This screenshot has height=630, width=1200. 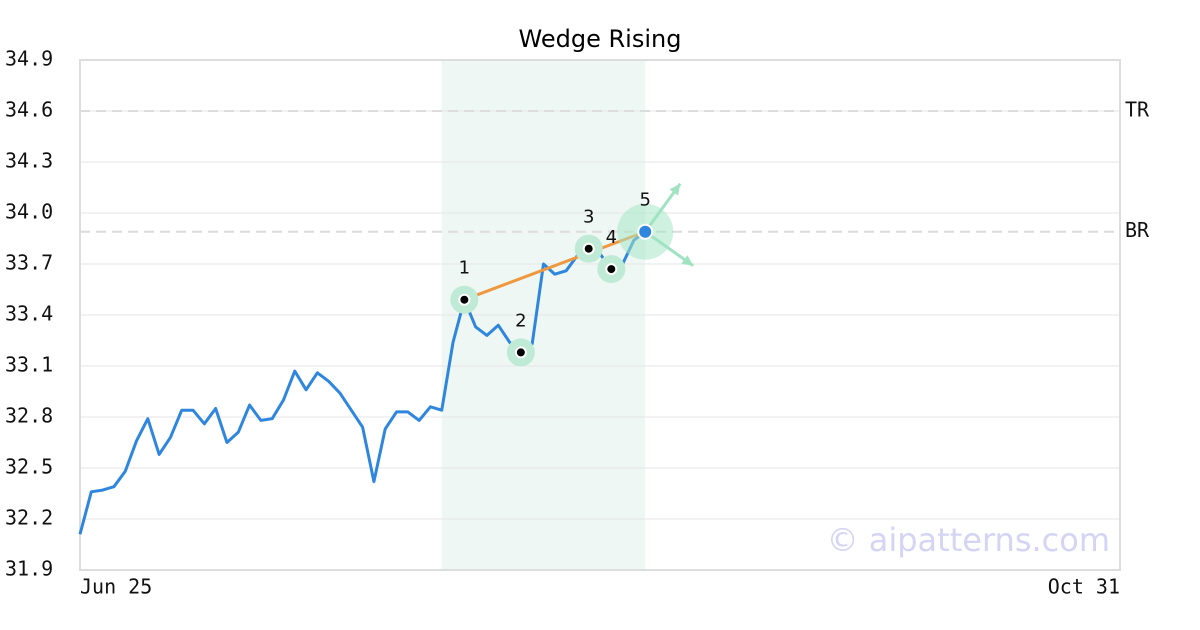 What do you see at coordinates (29, 365) in the screenshot?
I see `y-tick-label: 33.1` at bounding box center [29, 365].